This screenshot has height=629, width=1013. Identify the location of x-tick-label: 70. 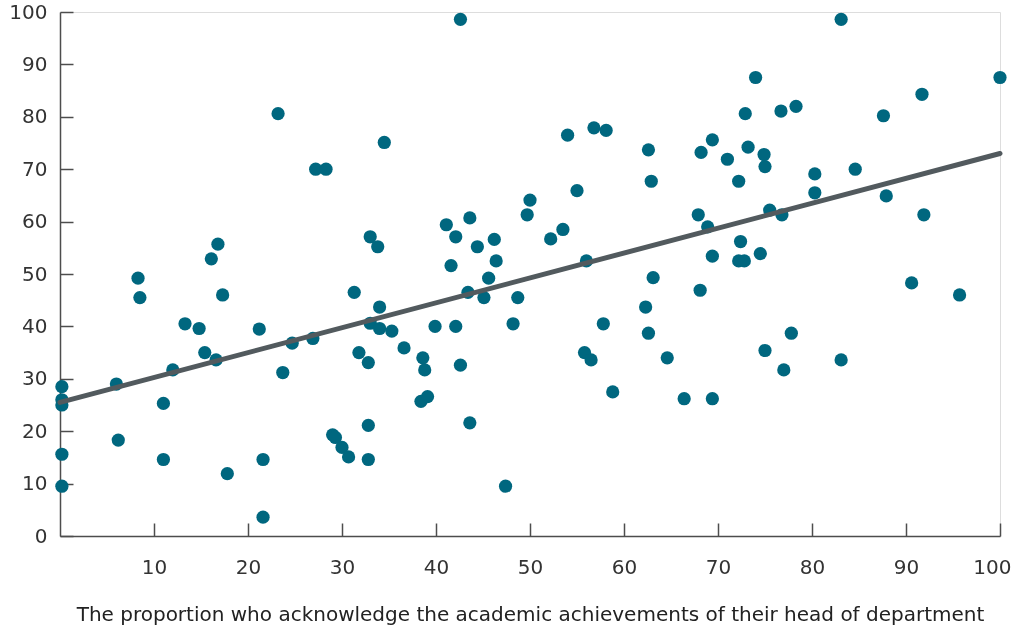
(718, 566).